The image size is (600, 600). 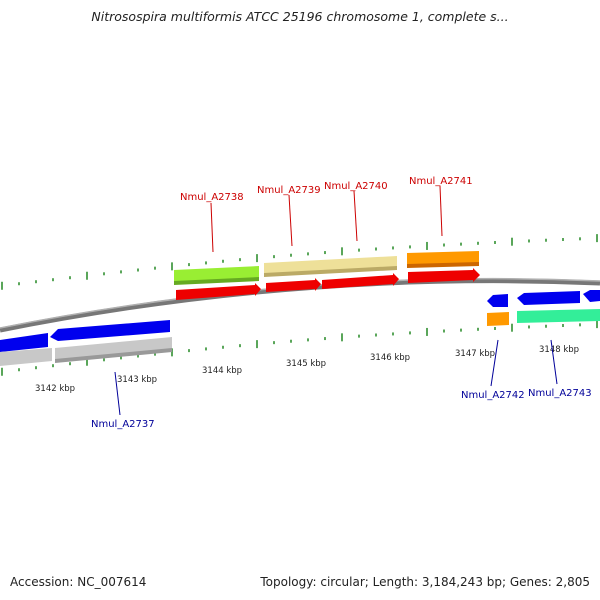 I want to click on tick-label-3143: 3143 kbp, so click(x=137, y=380).